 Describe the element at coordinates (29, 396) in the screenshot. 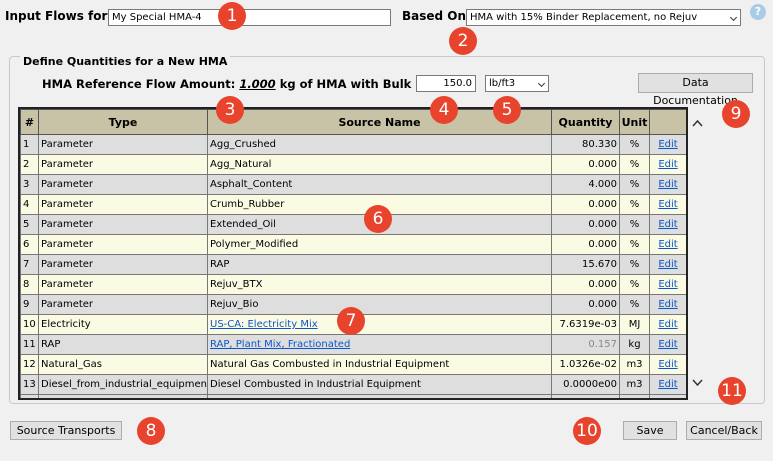

I see `total-cell` at that location.